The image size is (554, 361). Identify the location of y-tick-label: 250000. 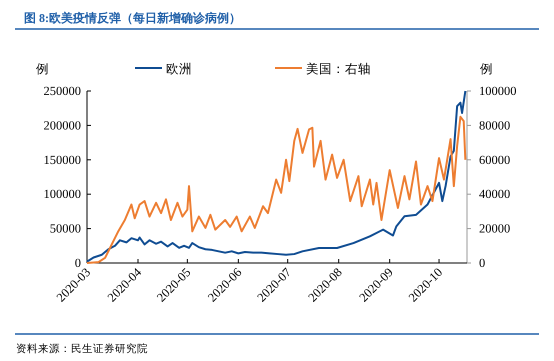
(62, 91).